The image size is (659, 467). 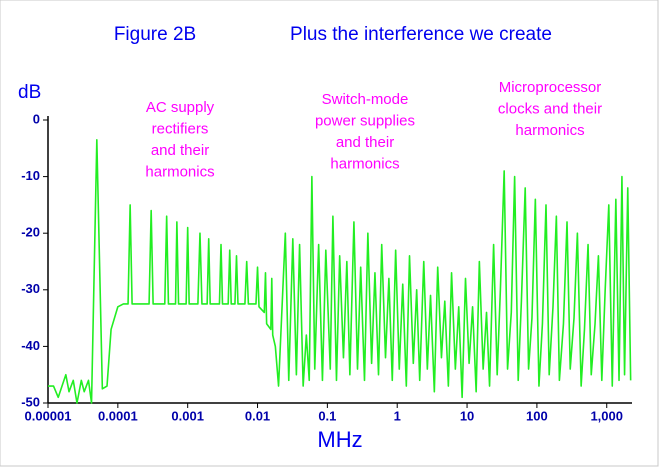 What do you see at coordinates (550, 108) in the screenshot?
I see `annotation: clocks and their` at bounding box center [550, 108].